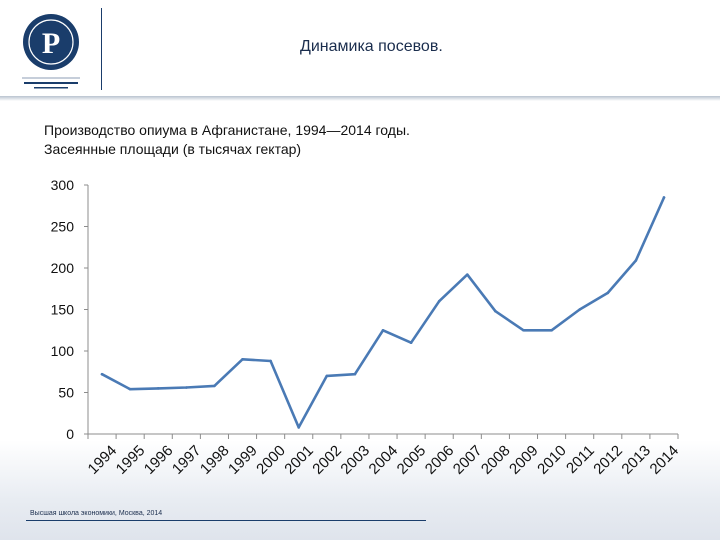  I want to click on x-tick-label: 2001, so click(299, 460).